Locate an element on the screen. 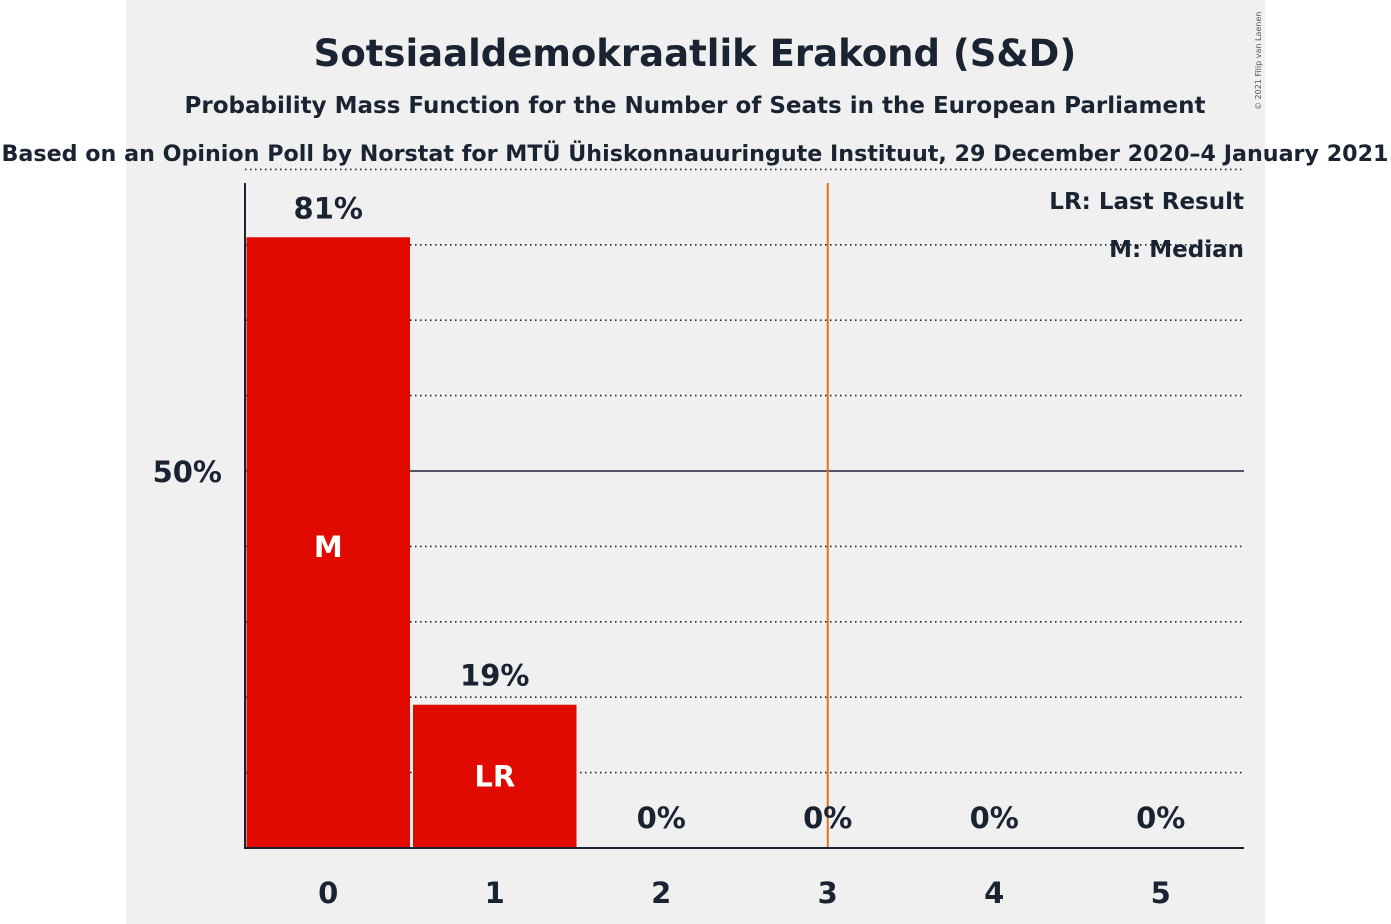  x-tick-label: 4 is located at coordinates (994, 893).